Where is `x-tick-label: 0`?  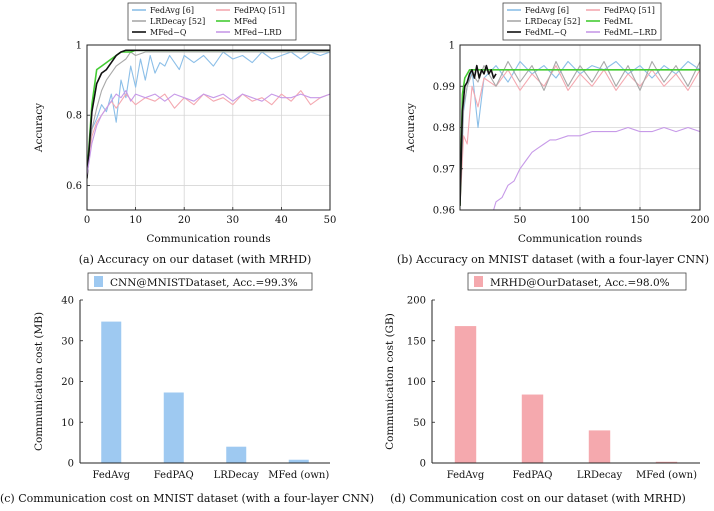
x-tick-label: 0 is located at coordinates (87, 220).